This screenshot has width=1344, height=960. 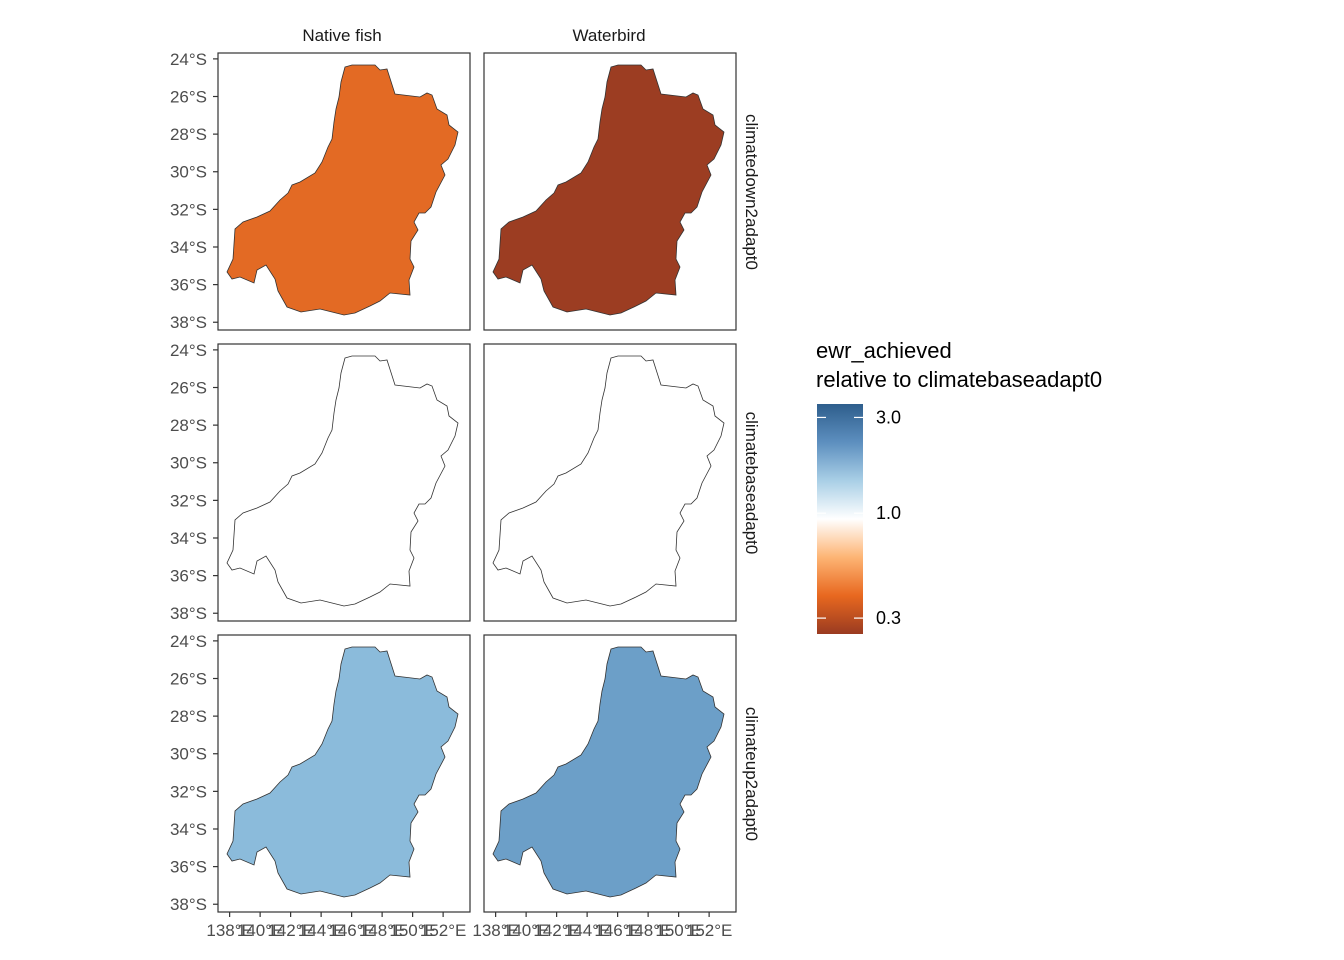 What do you see at coordinates (610, 482) in the screenshot?
I see `map-panel-climatebaseadapt0-waterbird` at bounding box center [610, 482].